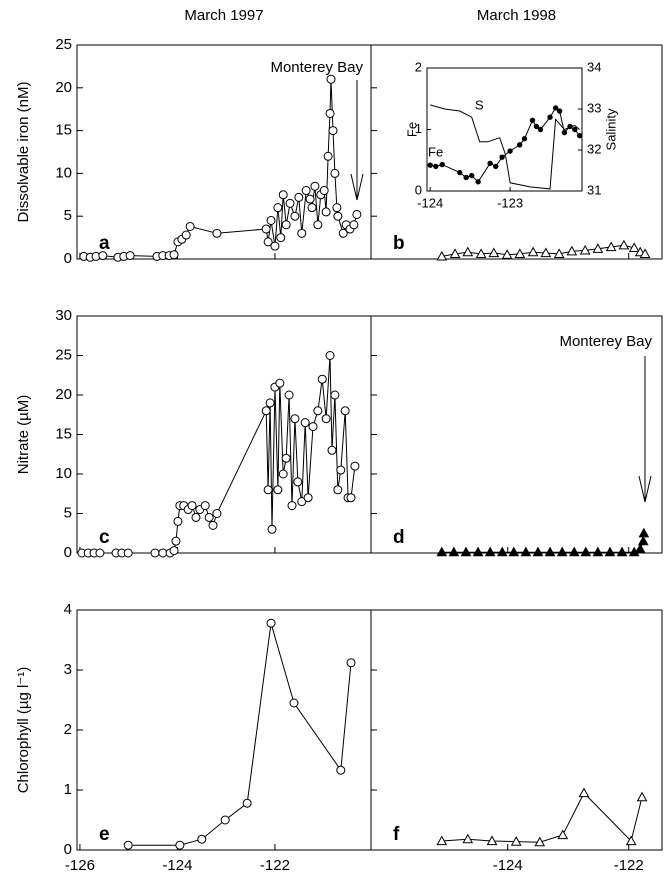 The height and width of the screenshot is (872, 671). Describe the element at coordinates (104, 537) in the screenshot. I see `panel-letter: c` at that location.